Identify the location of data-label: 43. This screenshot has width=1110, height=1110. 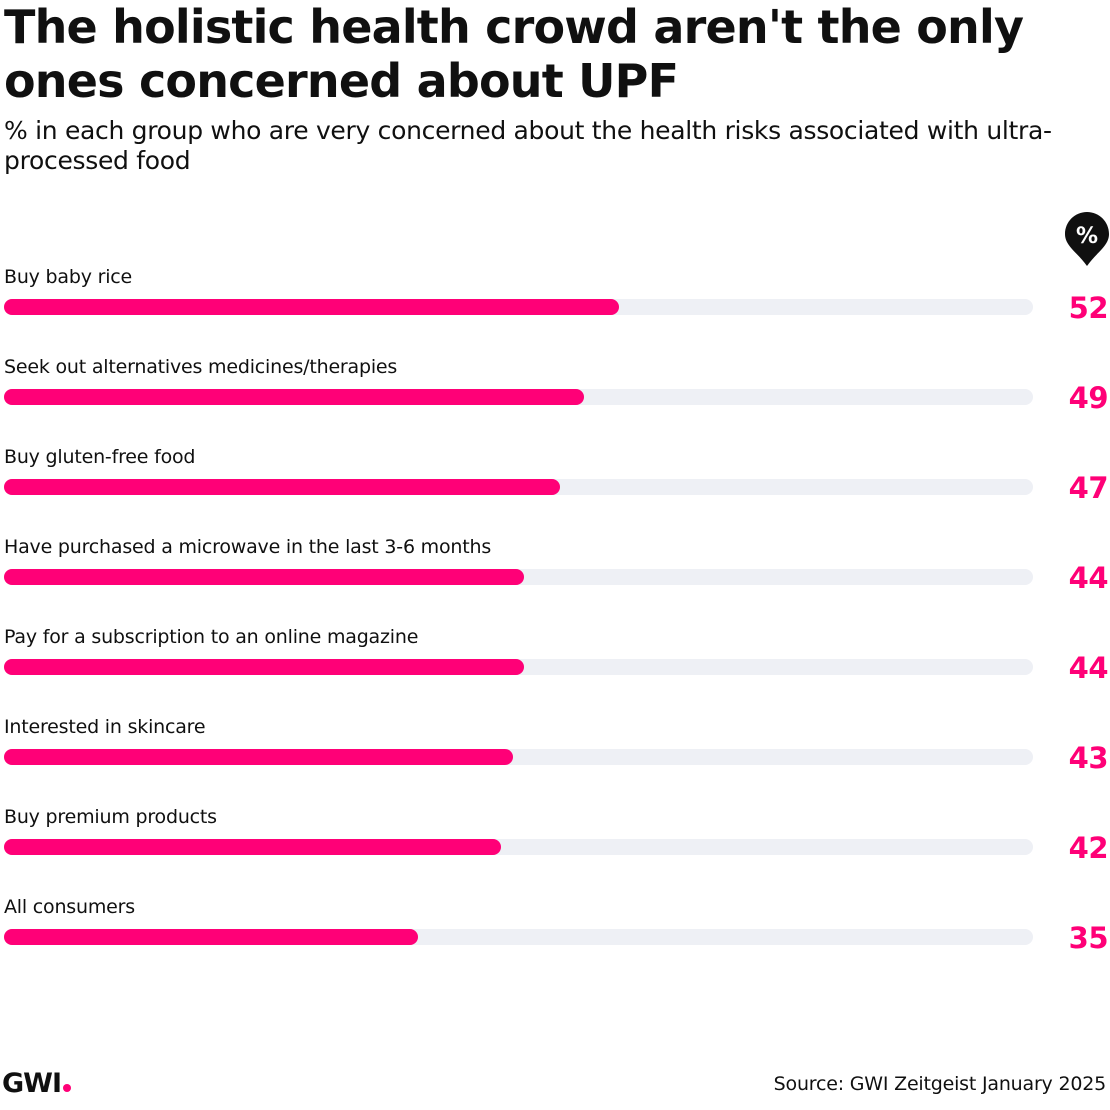
(1088, 758).